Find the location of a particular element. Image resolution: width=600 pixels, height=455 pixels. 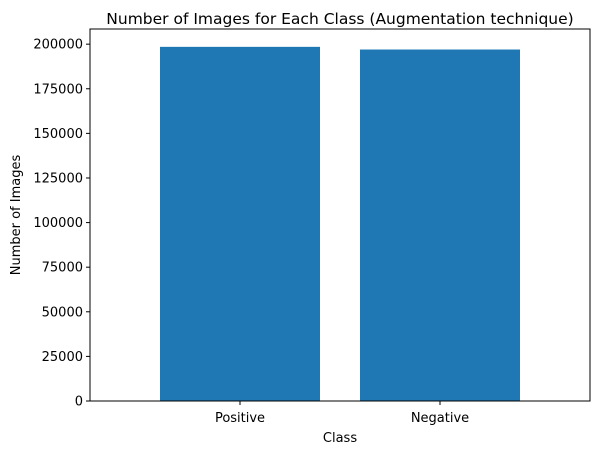

y-tick-label: 150000 is located at coordinates (58, 134).